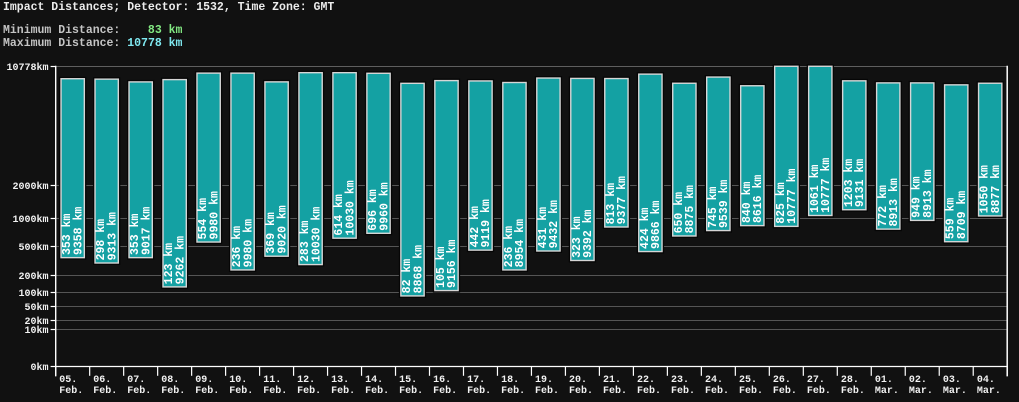 This screenshot has width=1019, height=402. I want to click on svg-text: 23., so click(680, 380).